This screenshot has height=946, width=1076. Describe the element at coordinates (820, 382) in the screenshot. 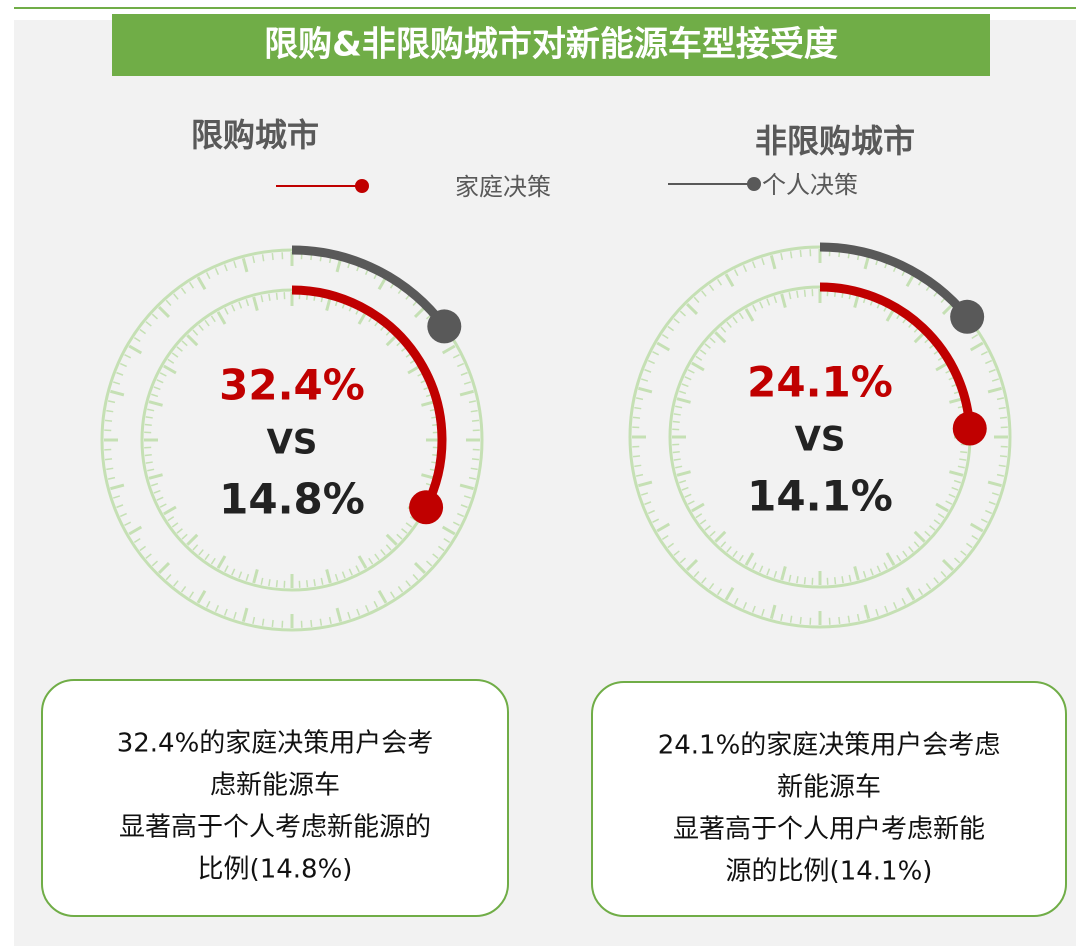

I see `value-label: 24.1%` at that location.